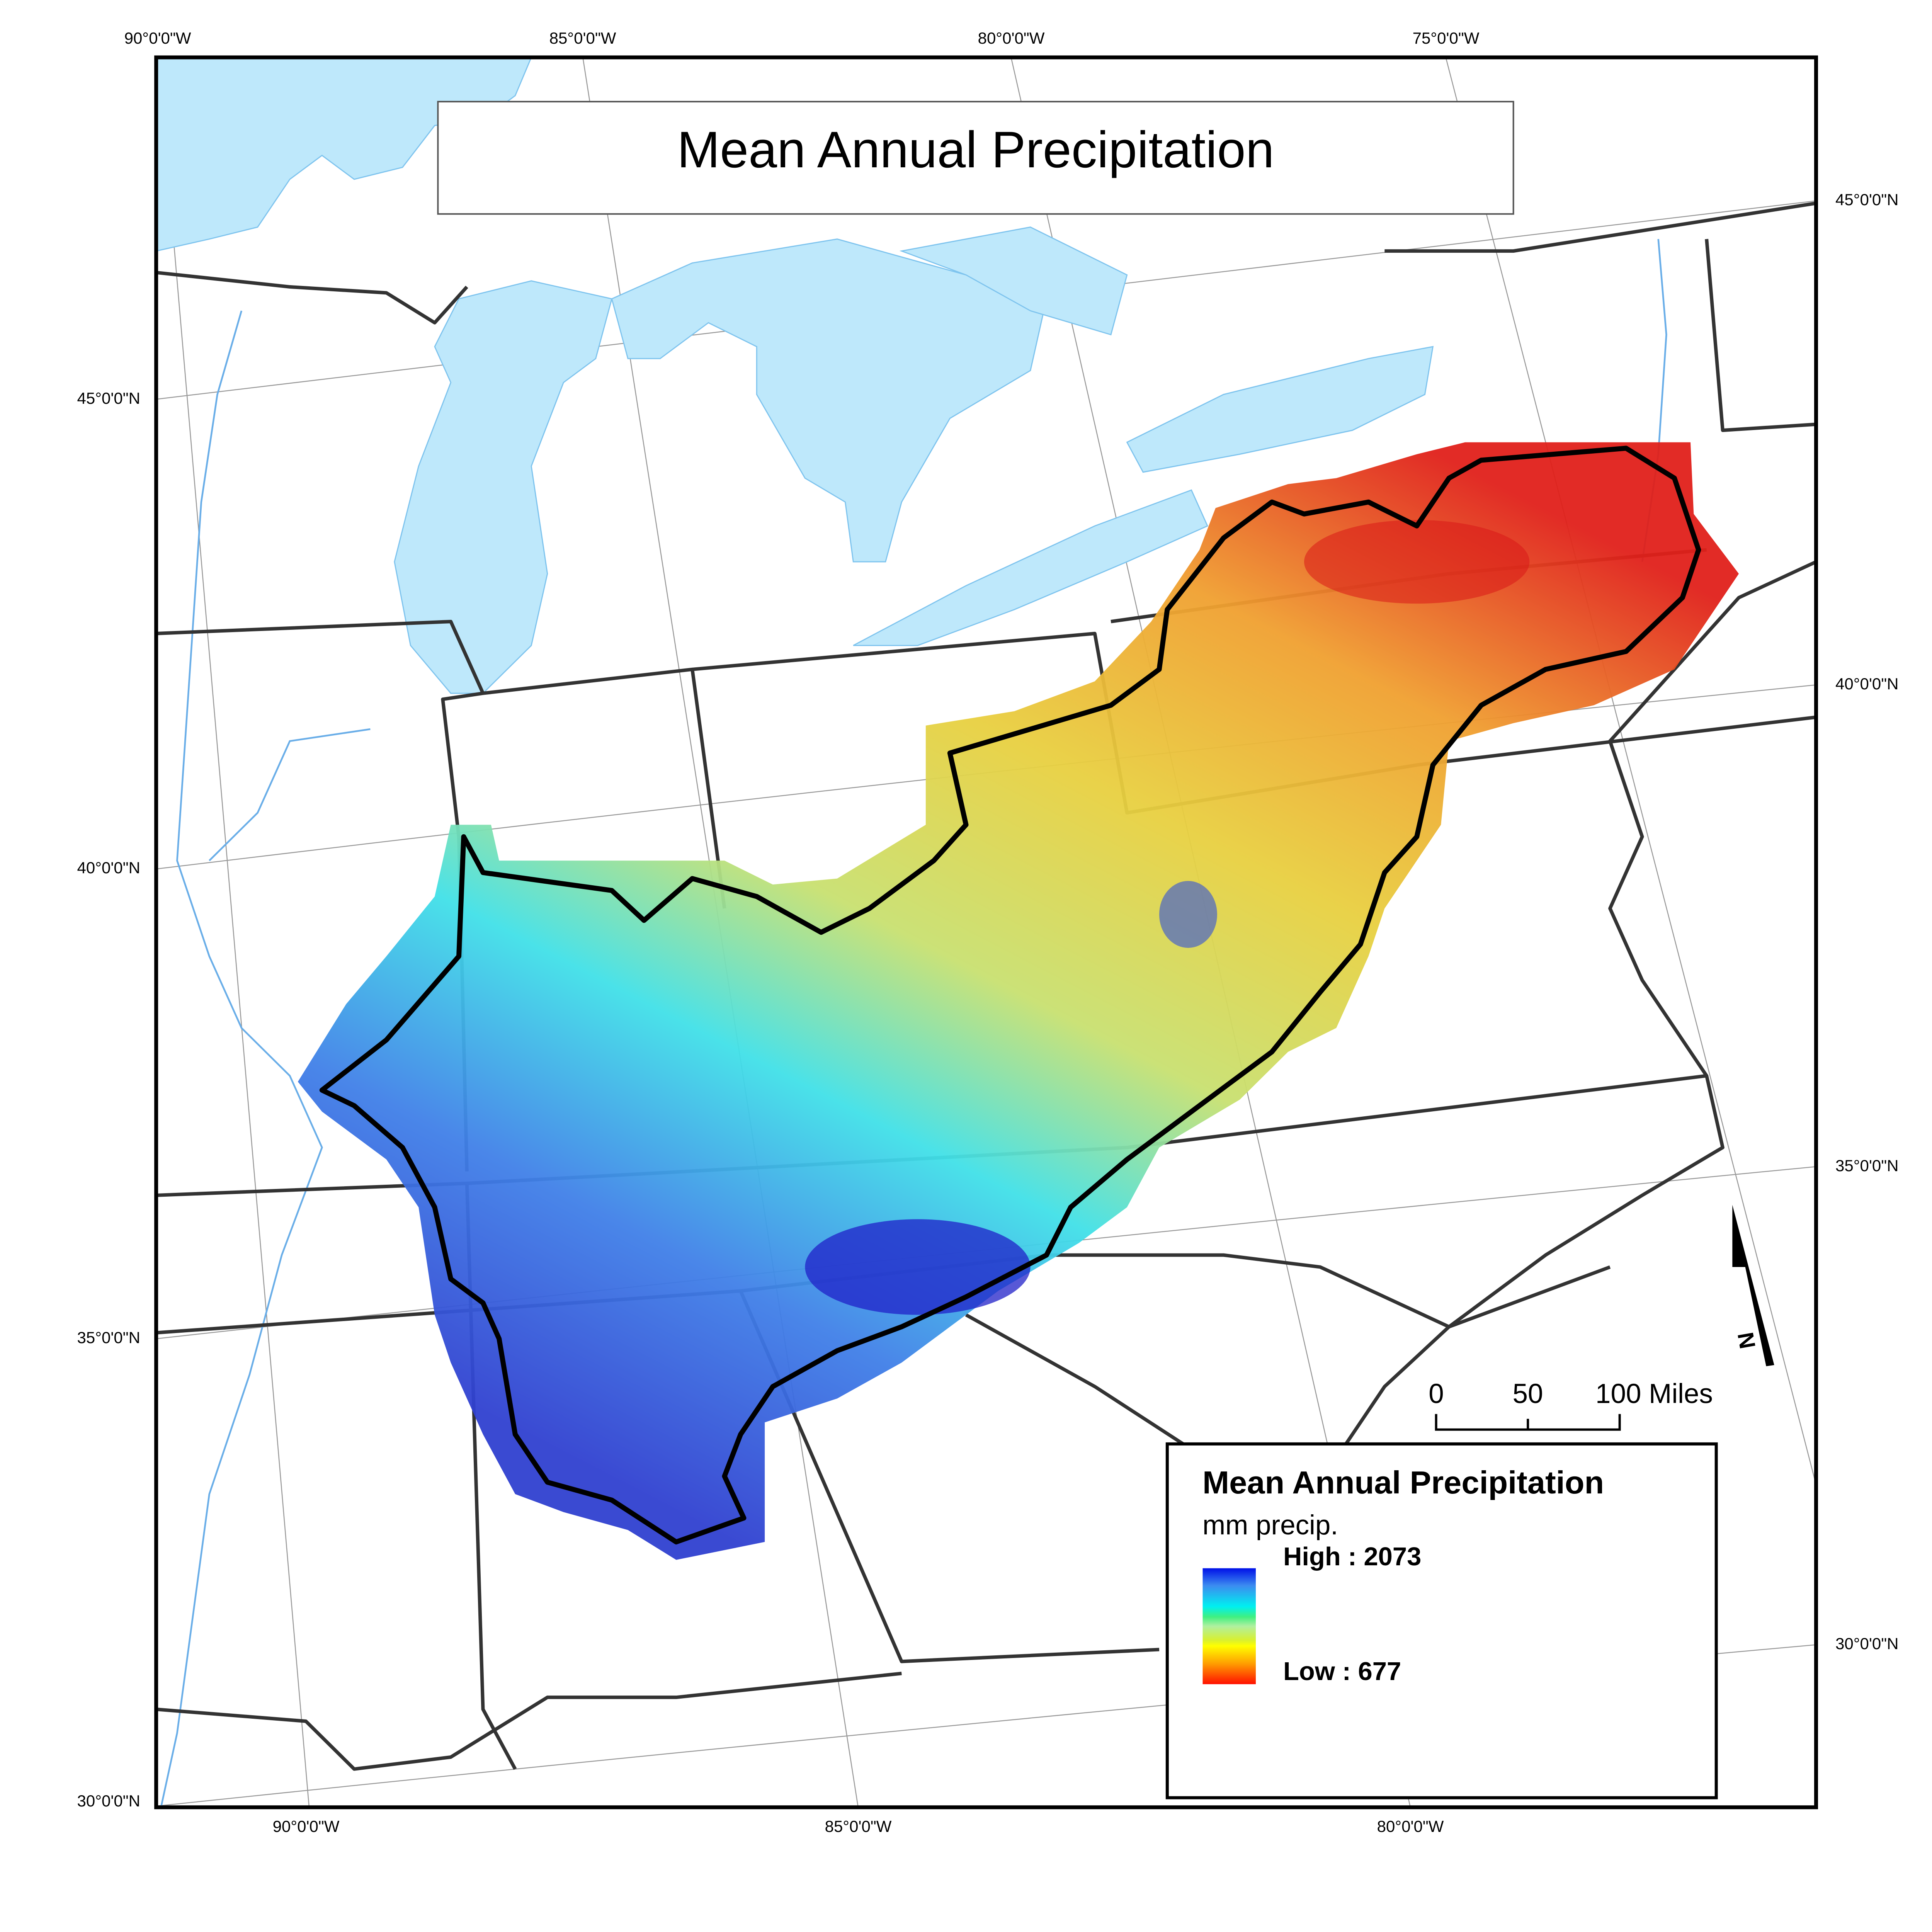  What do you see at coordinates (1411, 1826) in the screenshot?
I see `bottom-label: 80°0'0"W` at bounding box center [1411, 1826].